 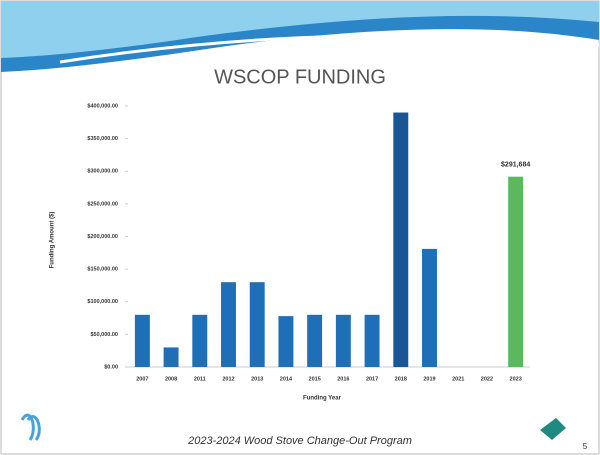 I want to click on chart-title: WSCOP FUNDING, so click(x=300, y=77).